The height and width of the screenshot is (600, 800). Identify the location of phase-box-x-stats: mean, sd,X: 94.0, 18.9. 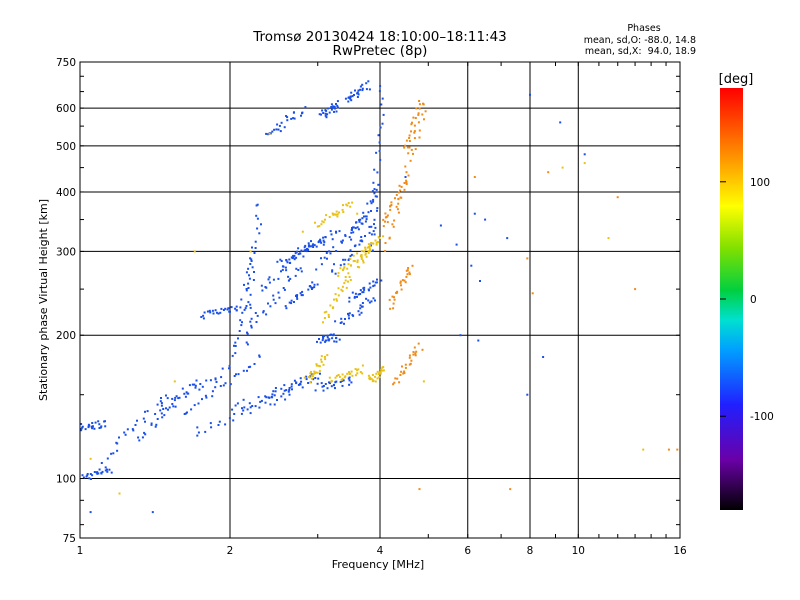
(640, 51).